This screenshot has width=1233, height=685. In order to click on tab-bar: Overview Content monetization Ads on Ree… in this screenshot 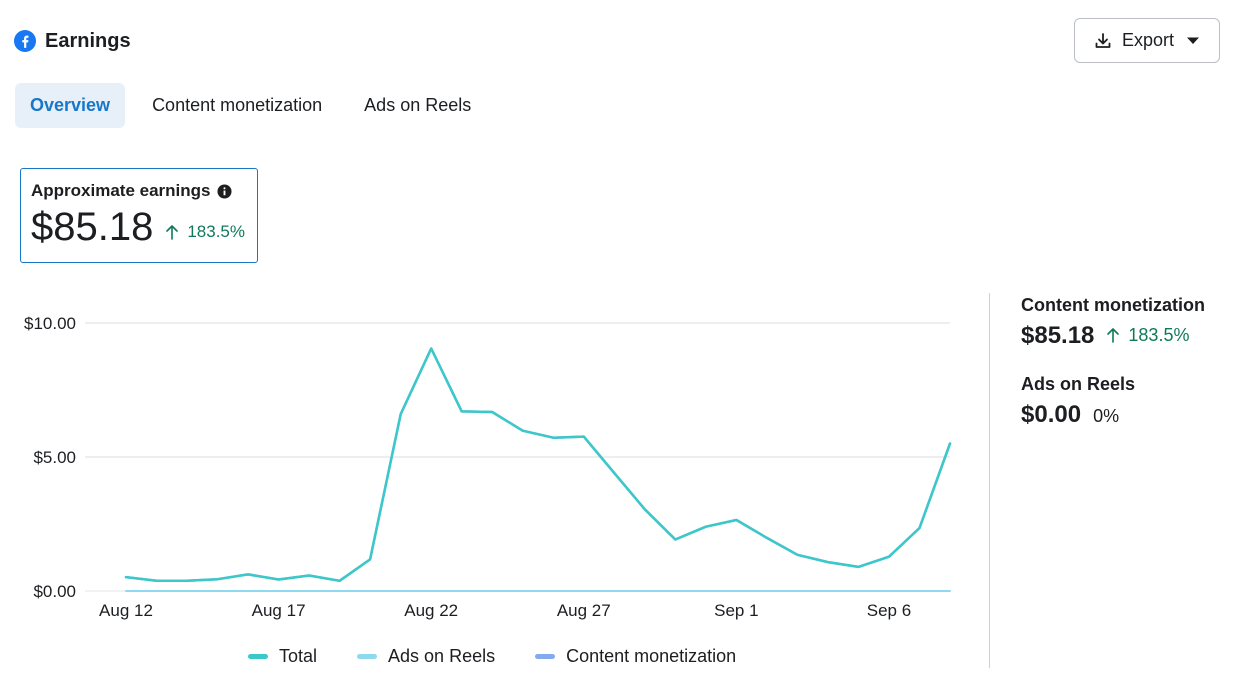, I will do `click(256, 105)`.